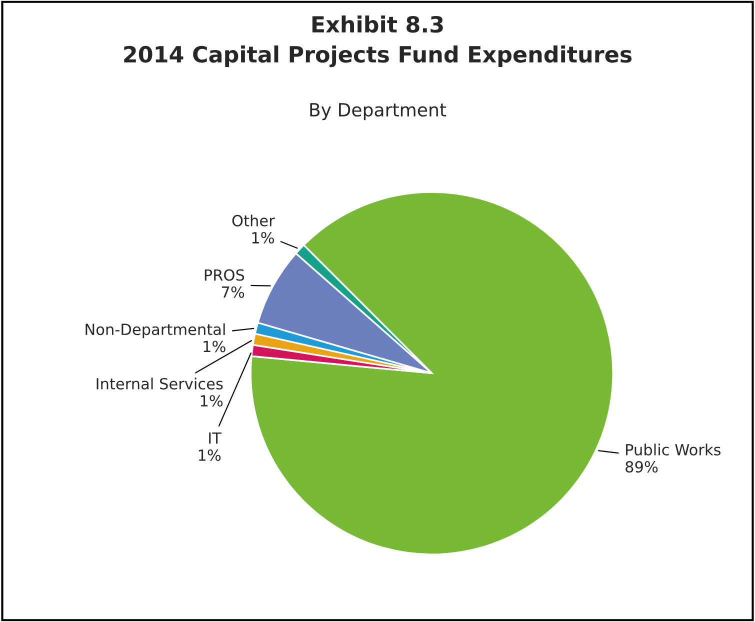 The width and height of the screenshot is (755, 622). What do you see at coordinates (155, 330) in the screenshot?
I see `slice-label: Non-Departmental` at bounding box center [155, 330].